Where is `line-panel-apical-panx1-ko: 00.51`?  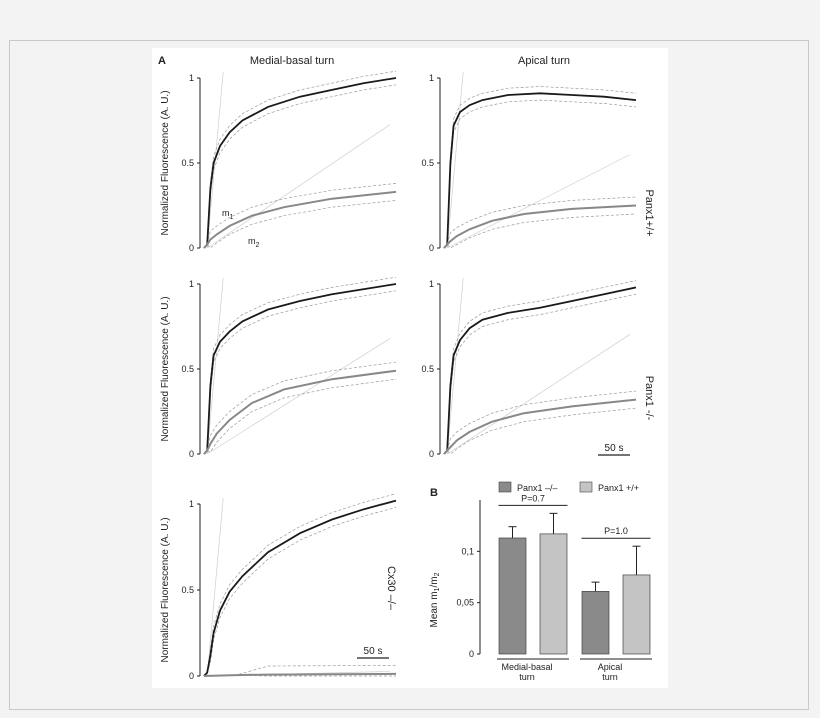
line-panel-apical-panx1-ko: 00.51 is located at coordinates (529, 368).